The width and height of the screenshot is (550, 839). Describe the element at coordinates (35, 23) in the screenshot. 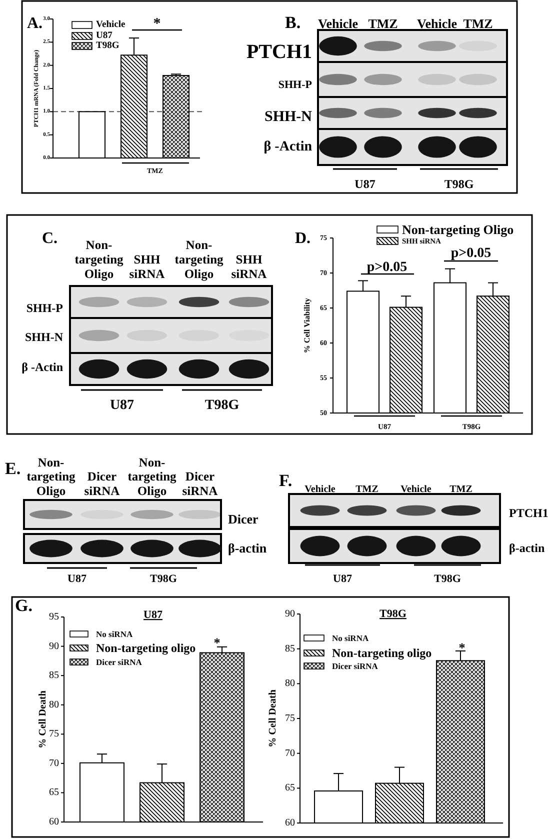

I see `text: A.` at that location.